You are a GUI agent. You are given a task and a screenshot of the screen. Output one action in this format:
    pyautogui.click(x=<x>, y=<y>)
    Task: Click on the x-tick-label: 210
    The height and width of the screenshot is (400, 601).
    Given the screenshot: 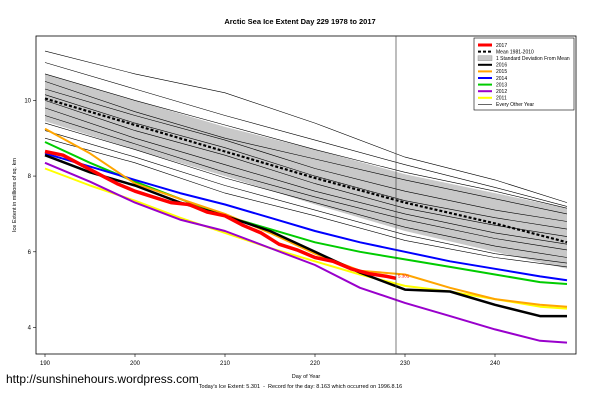 What is the action you would take?
    pyautogui.click(x=225, y=364)
    